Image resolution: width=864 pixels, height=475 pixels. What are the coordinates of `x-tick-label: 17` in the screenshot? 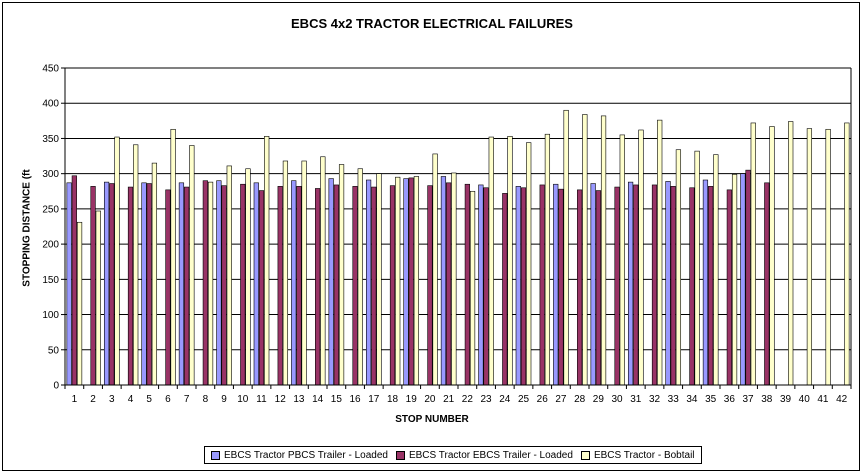 It's located at (374, 399).